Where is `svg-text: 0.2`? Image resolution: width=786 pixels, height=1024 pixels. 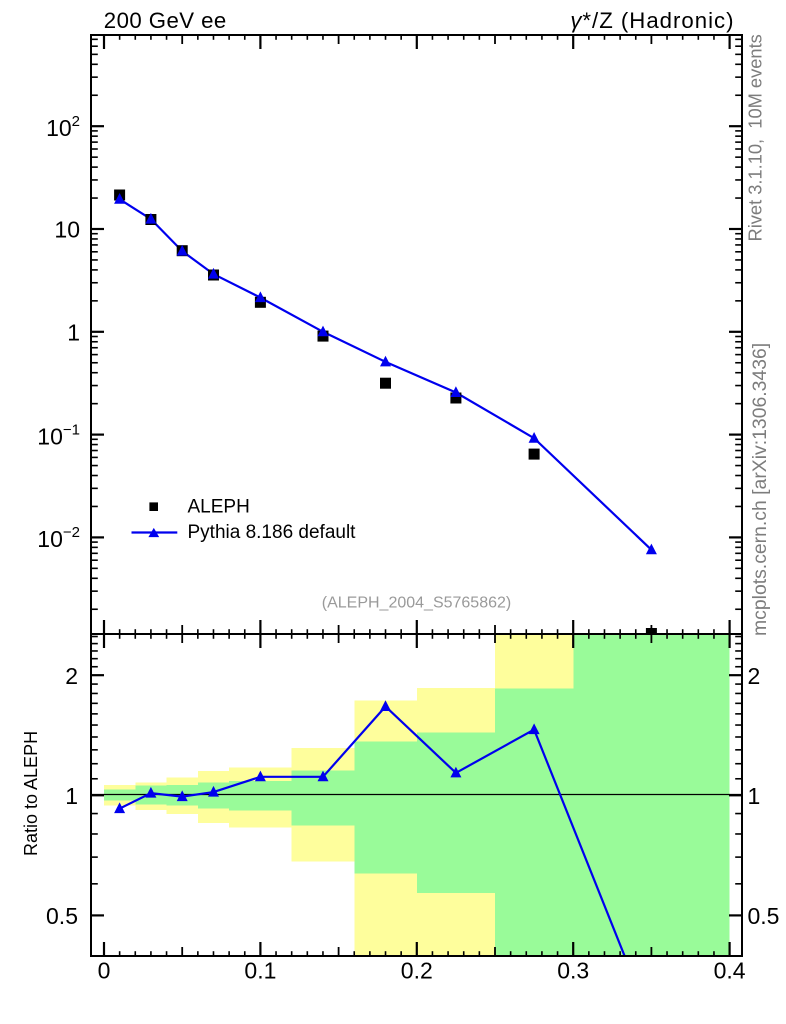 svg-text: 0.2 is located at coordinates (417, 971).